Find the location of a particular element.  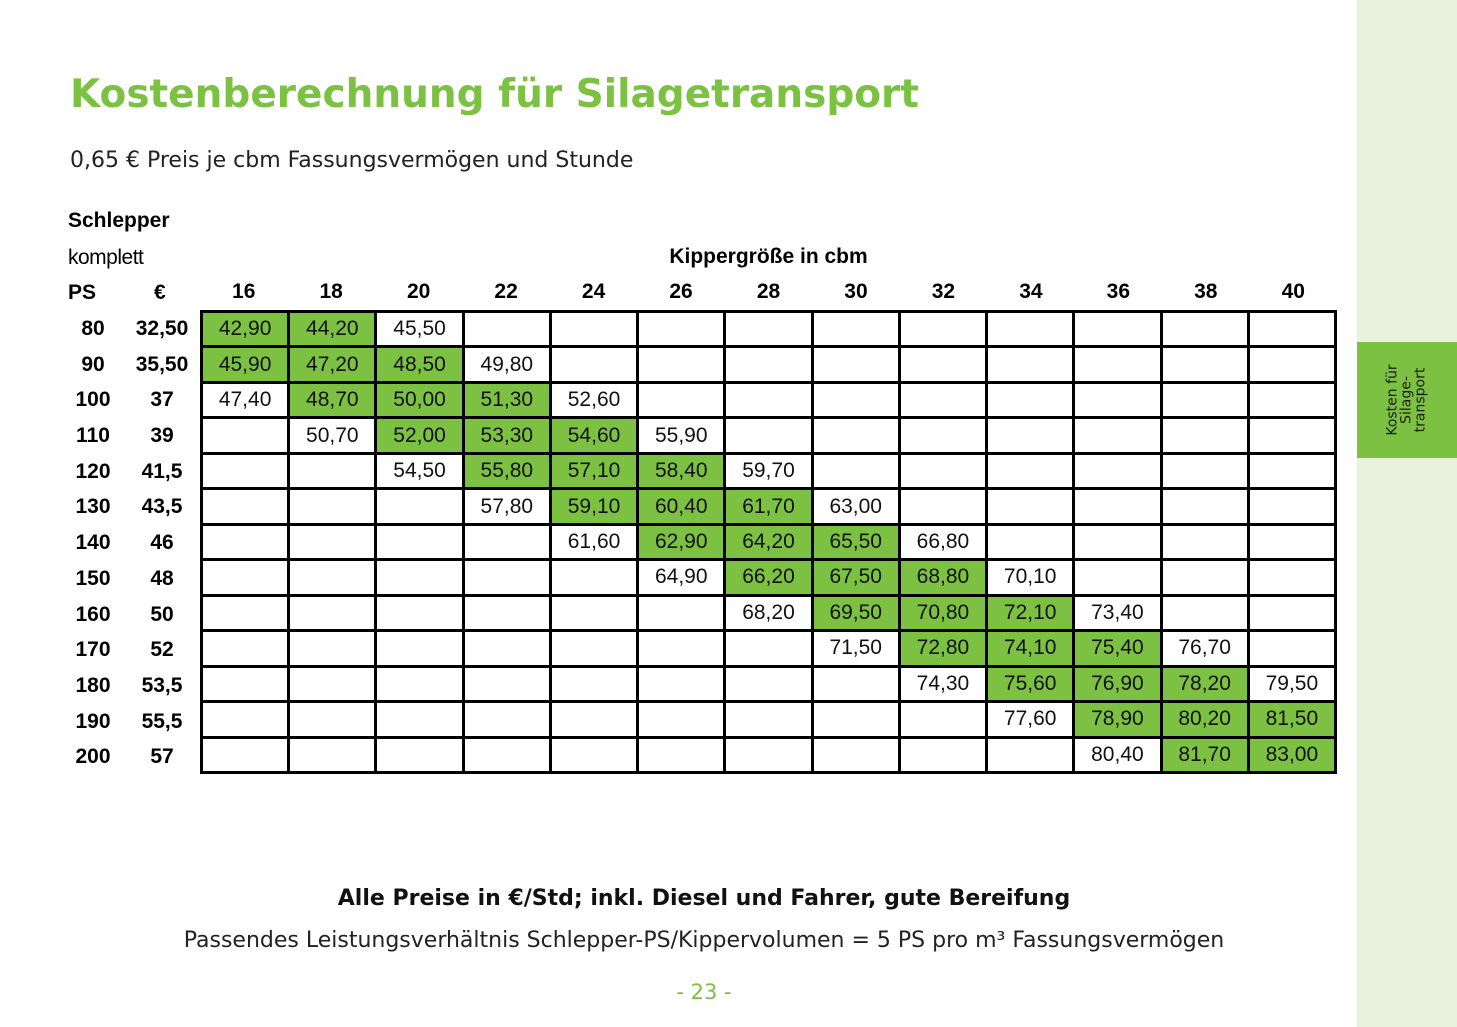

table-cell: 83,00 is located at coordinates (1291, 754).